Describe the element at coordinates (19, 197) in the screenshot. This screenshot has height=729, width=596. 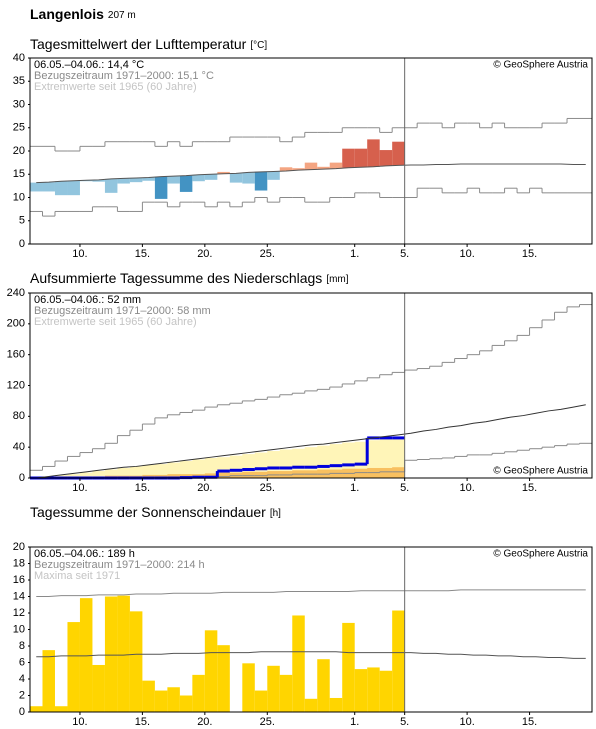
I see `y-tick-label: 10` at that location.